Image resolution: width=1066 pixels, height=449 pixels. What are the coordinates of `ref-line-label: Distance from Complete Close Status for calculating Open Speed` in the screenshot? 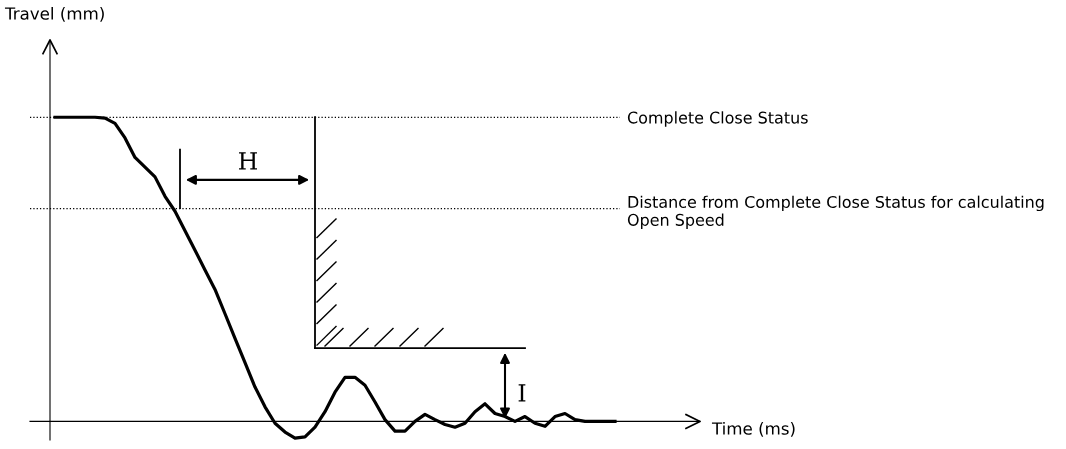 It's located at (835, 212).